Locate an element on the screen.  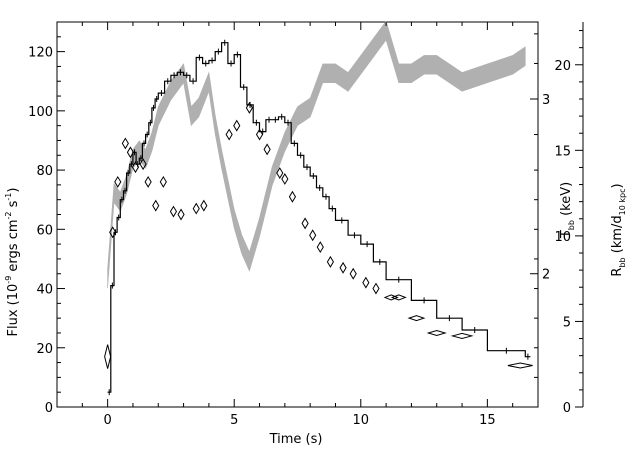
y-radius-tick-label: 0 is located at coordinates (567, 408).